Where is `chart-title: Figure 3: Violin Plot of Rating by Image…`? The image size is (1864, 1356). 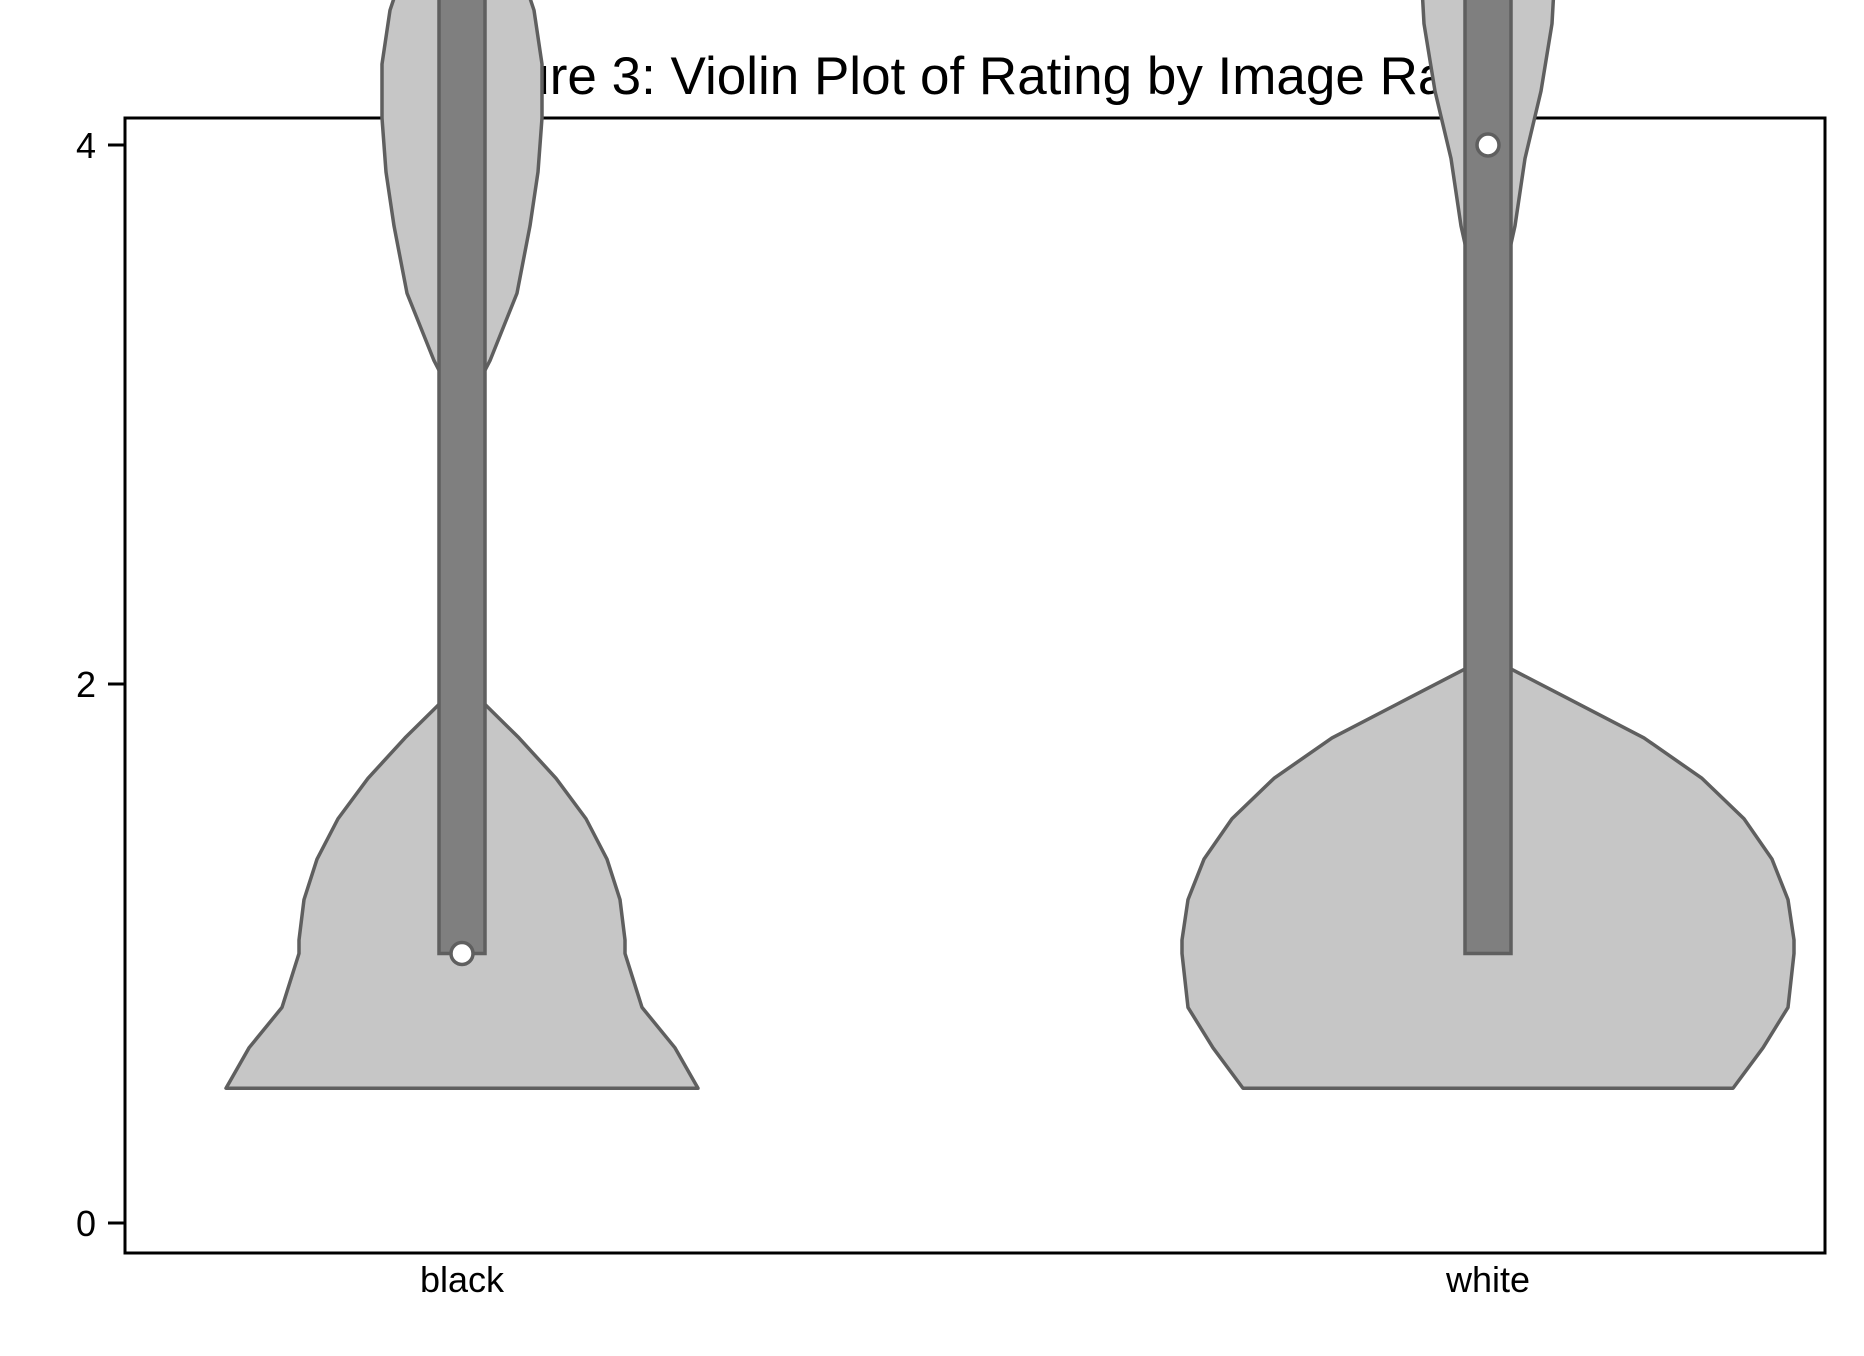
chart-title: Figure 3: Violin Plot of Rating by Image… is located at coordinates (975, 76).